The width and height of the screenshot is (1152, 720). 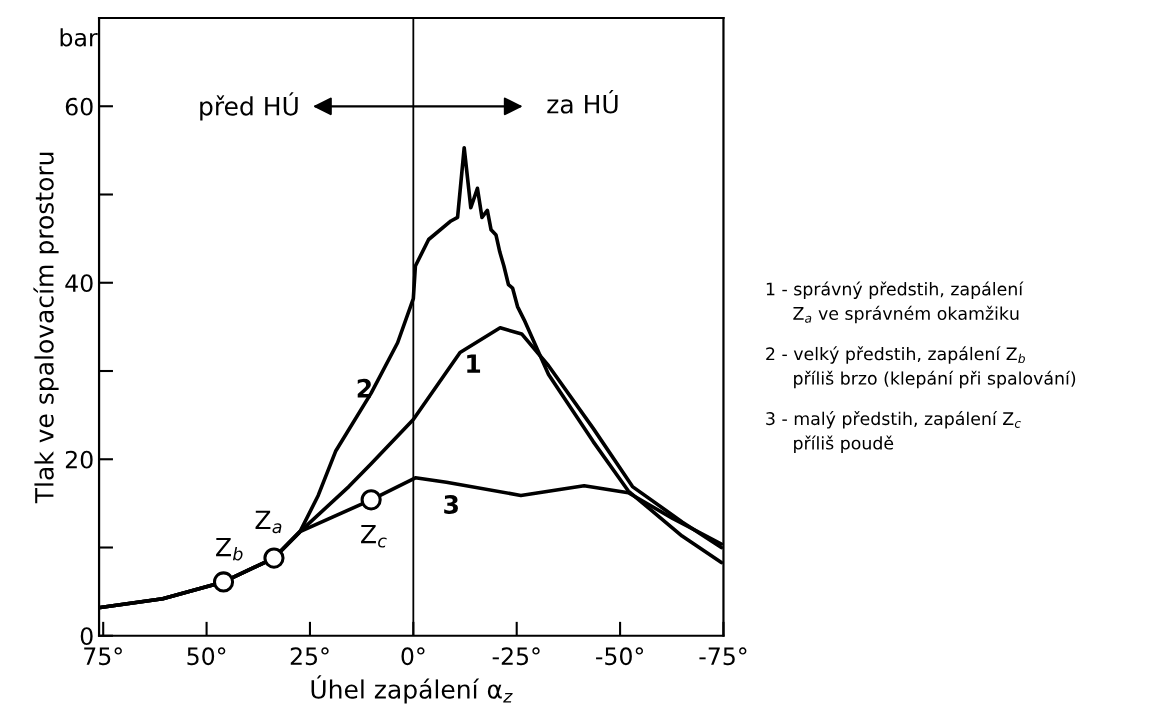 What do you see at coordinates (412, 689) in the screenshot?
I see `x-axis-title: Úhel zapálení α$_{z}$` at bounding box center [412, 689].